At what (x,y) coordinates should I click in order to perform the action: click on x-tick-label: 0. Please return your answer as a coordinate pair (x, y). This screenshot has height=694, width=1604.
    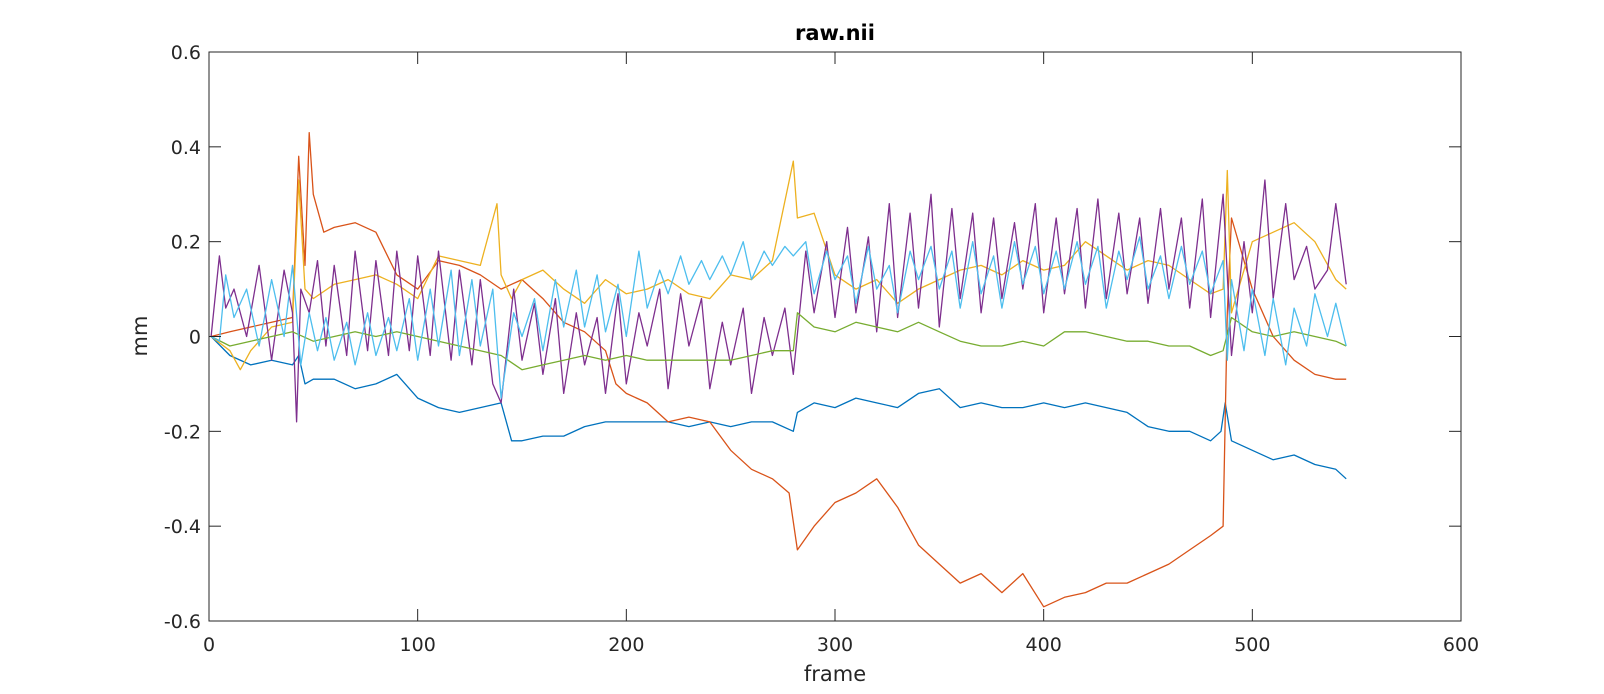
    Looking at the image, I should click on (209, 645).